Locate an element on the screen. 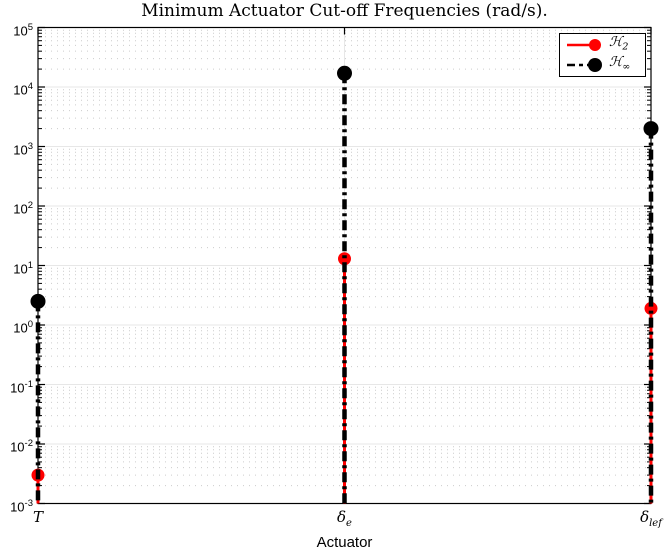 The image size is (664, 558). hinf-legend-glyph is located at coordinates (584, 64).